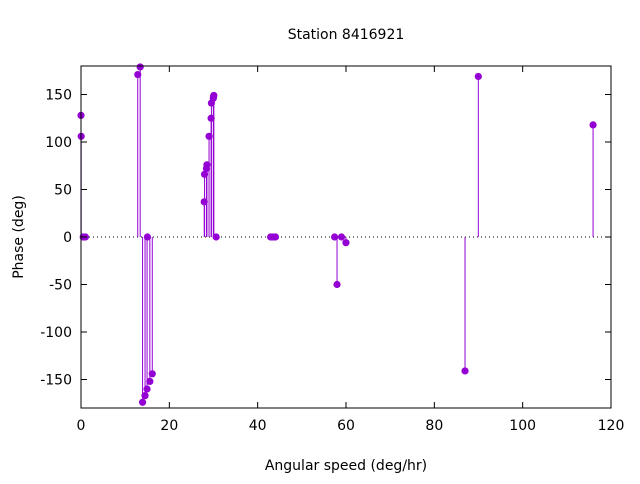  What do you see at coordinates (19, 237) in the screenshot?
I see `y-axis-label: Phase (deg)` at bounding box center [19, 237].